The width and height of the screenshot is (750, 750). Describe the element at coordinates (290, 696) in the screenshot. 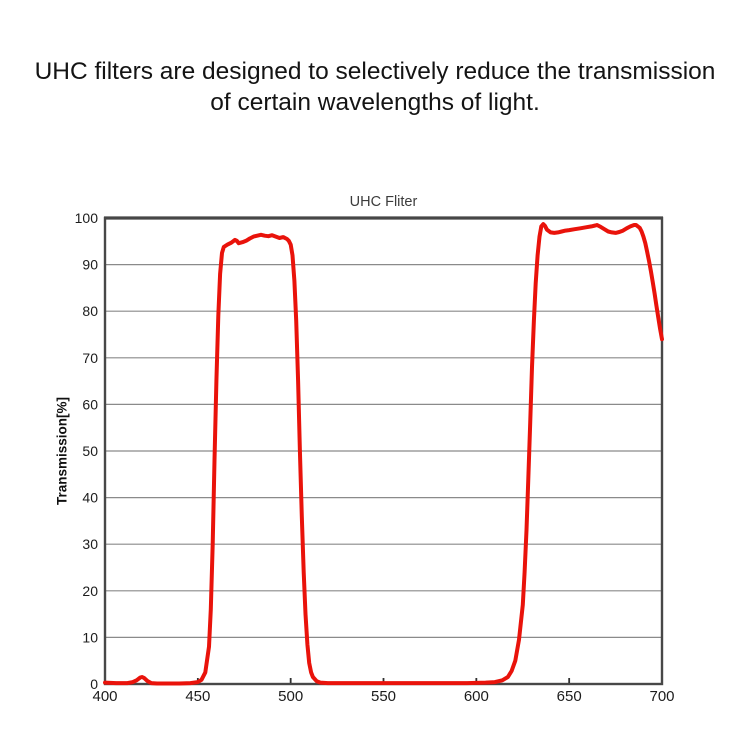

I see `x-tick-label: 500` at that location.